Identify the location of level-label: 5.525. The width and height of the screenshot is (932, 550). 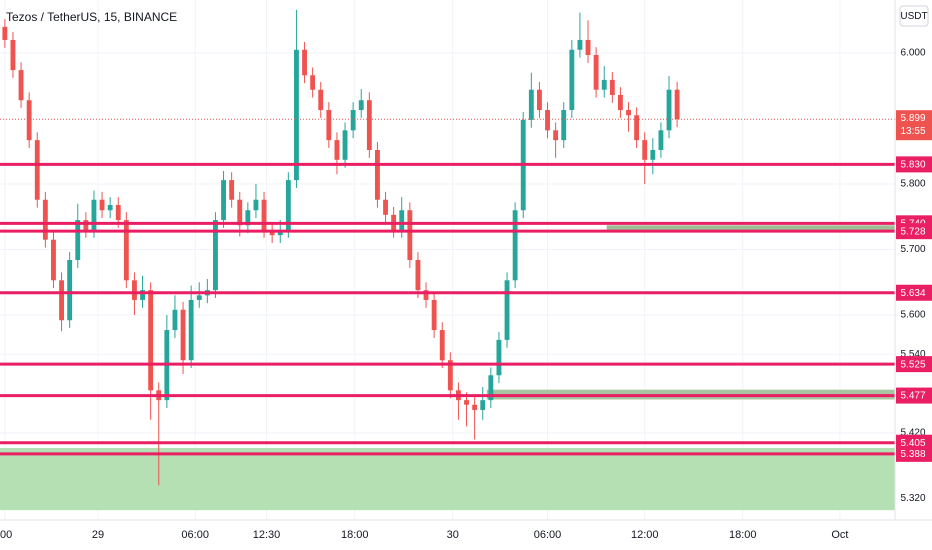
(912, 364).